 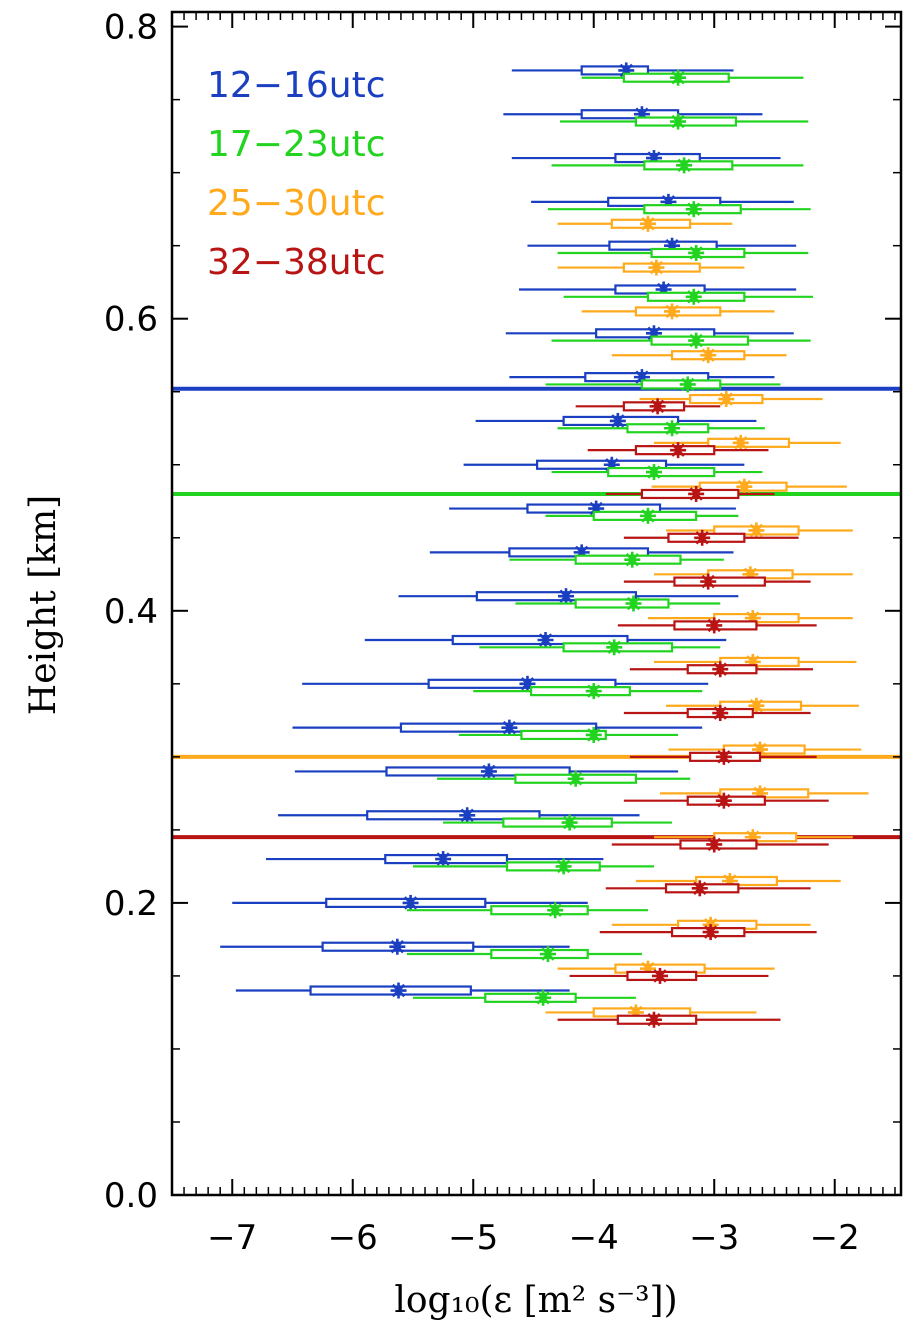 What do you see at coordinates (296, 85) in the screenshot?
I see `legend-entry: 12−16utc` at bounding box center [296, 85].